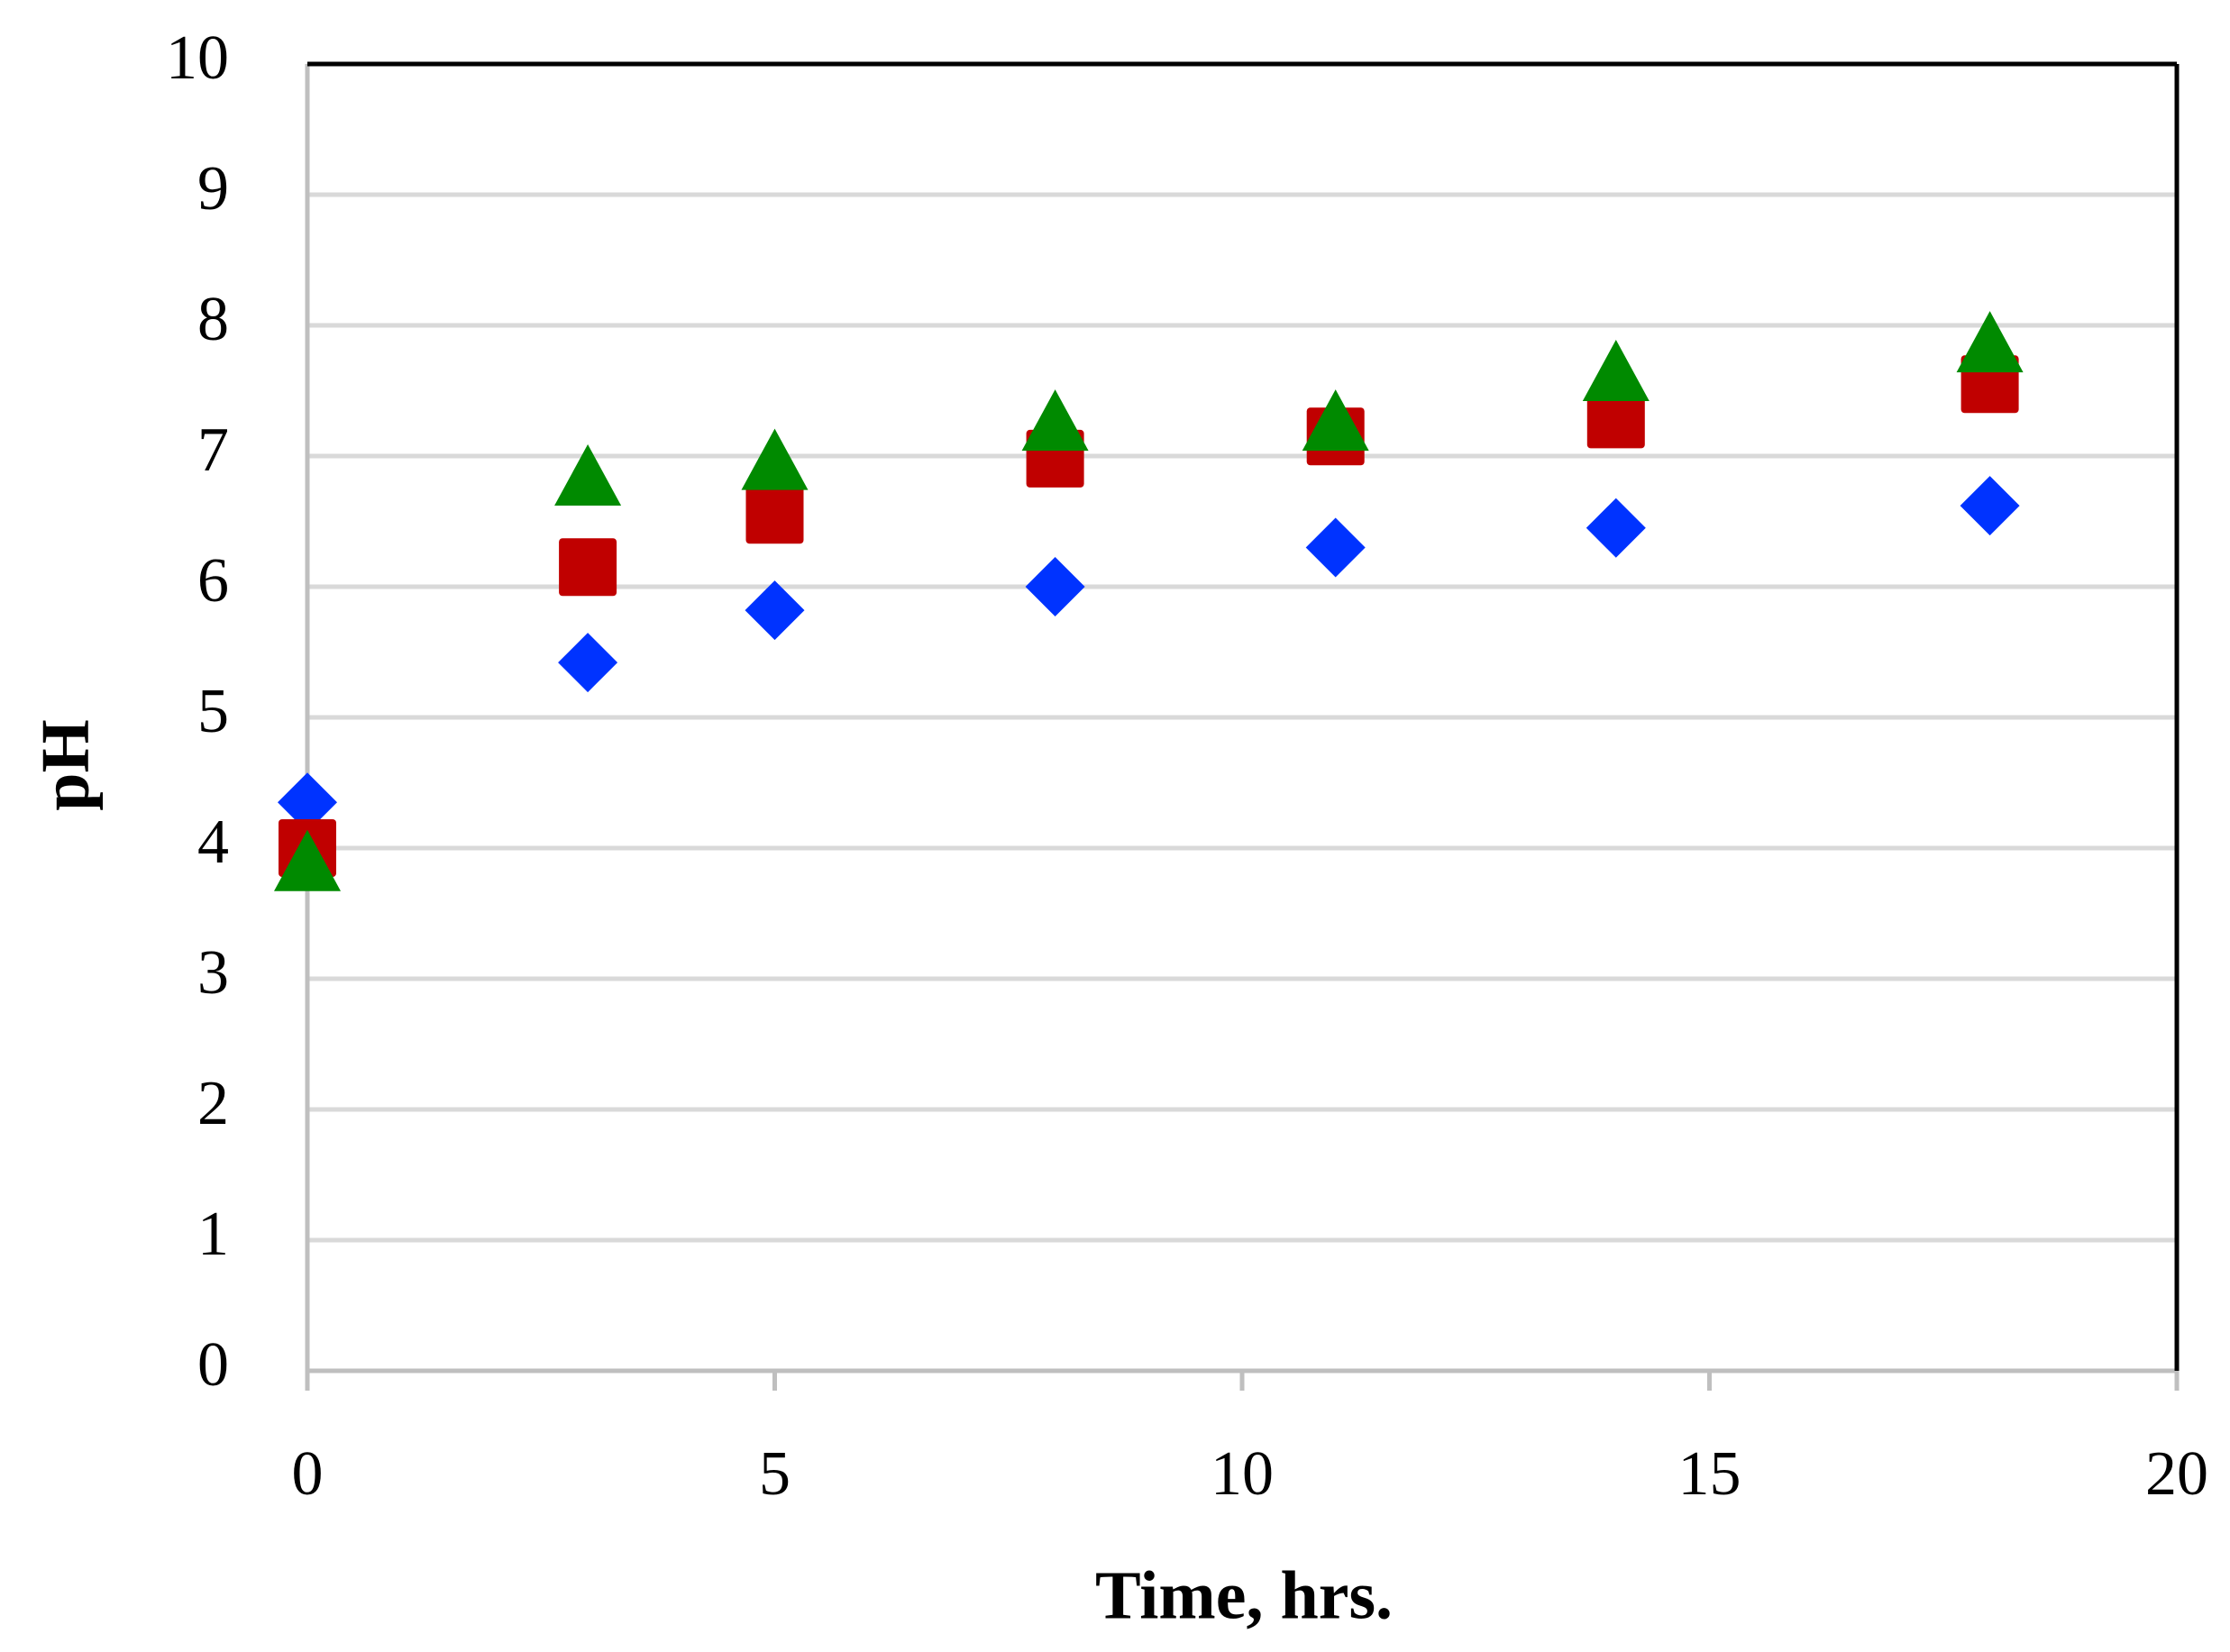  Describe the element at coordinates (213, 450) in the screenshot. I see `y-tick-label: 7` at that location.